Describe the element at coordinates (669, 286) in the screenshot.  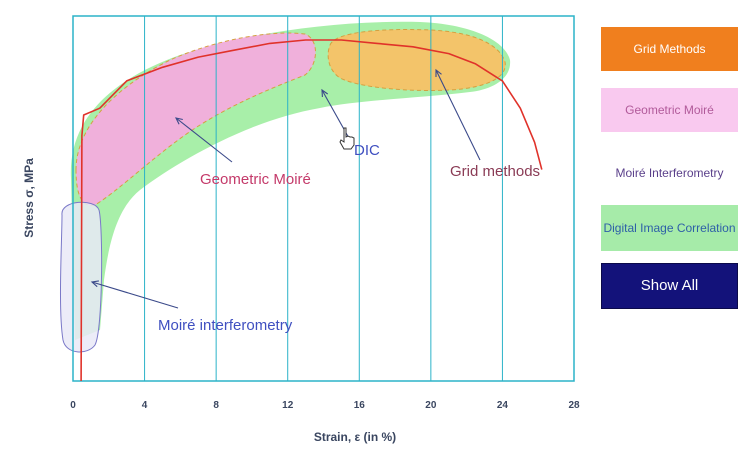
I see `show-all-button: Show All` at that location.